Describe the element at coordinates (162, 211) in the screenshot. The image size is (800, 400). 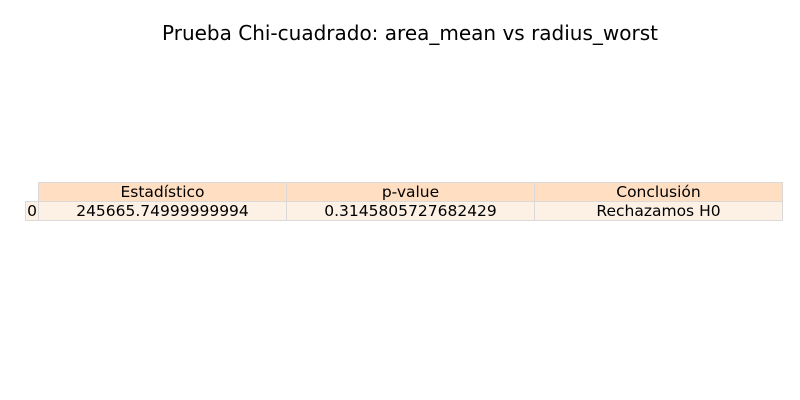
I see `cell-estadistico: 245665.74999999994` at that location.